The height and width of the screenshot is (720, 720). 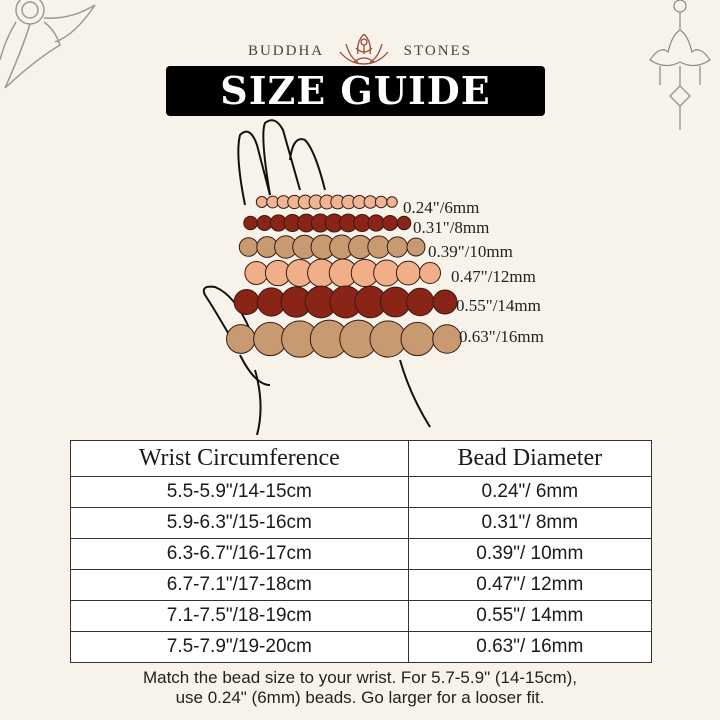 I want to click on table-row: 5.9-6.3"/15-16cm 0.31"/ 8mm, so click(x=361, y=523).